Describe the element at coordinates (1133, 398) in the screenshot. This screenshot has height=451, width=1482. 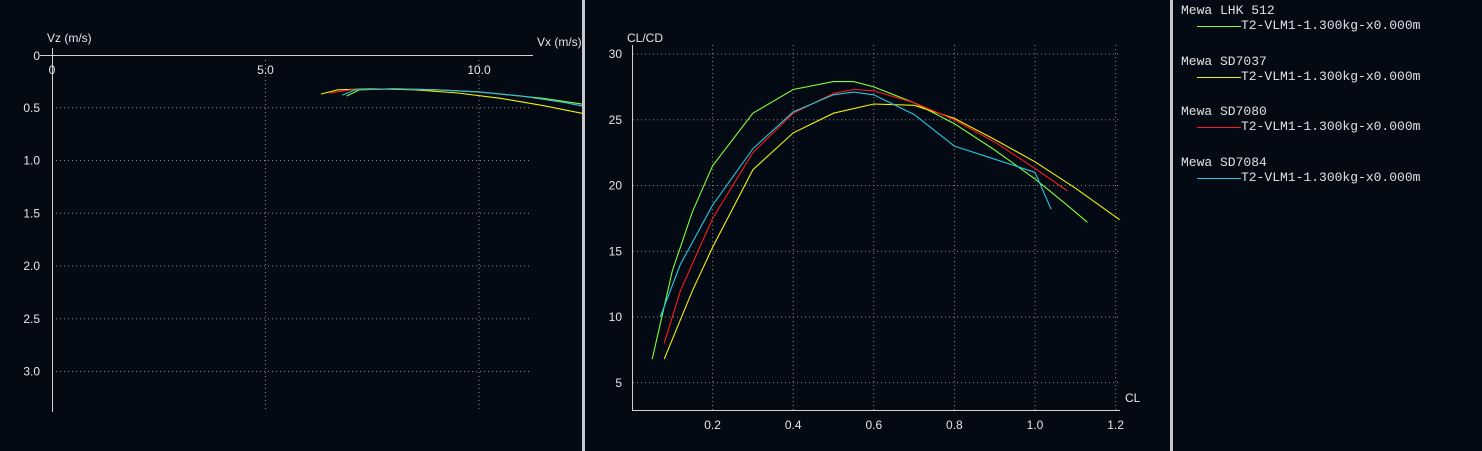
I see `x-axis-title: CL` at that location.